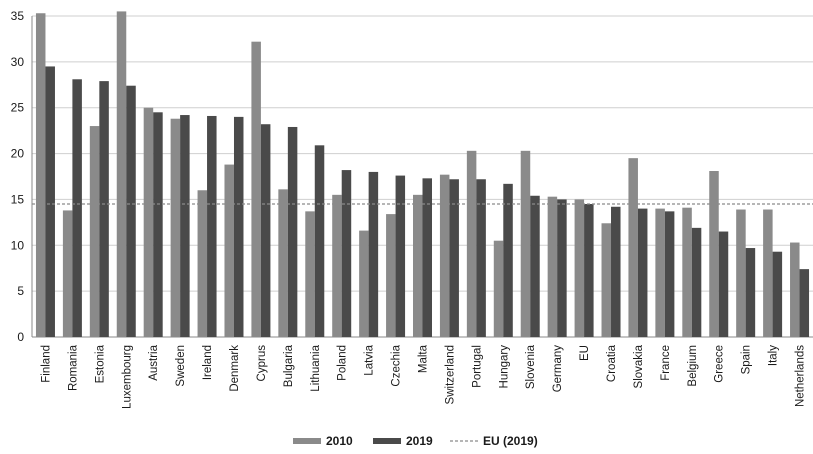  Describe the element at coordinates (337, 265) in the screenshot. I see `bar-2010-poland` at that location.